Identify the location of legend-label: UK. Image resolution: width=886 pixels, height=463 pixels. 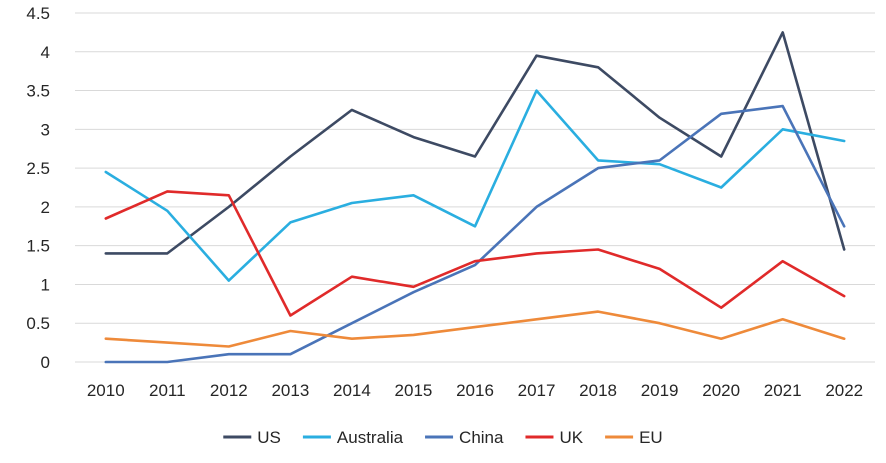
(571, 437).